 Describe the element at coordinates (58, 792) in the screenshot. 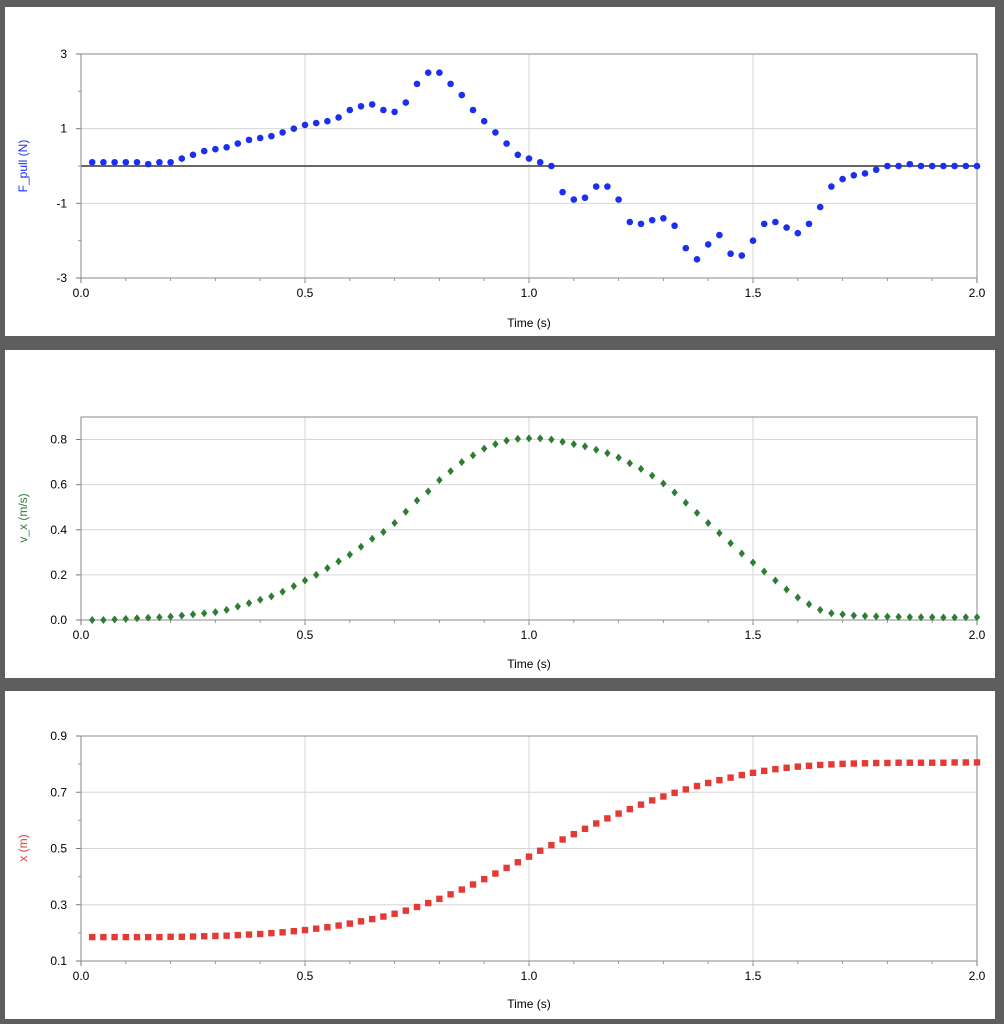

I see `y-tick-label: 0.7` at that location.